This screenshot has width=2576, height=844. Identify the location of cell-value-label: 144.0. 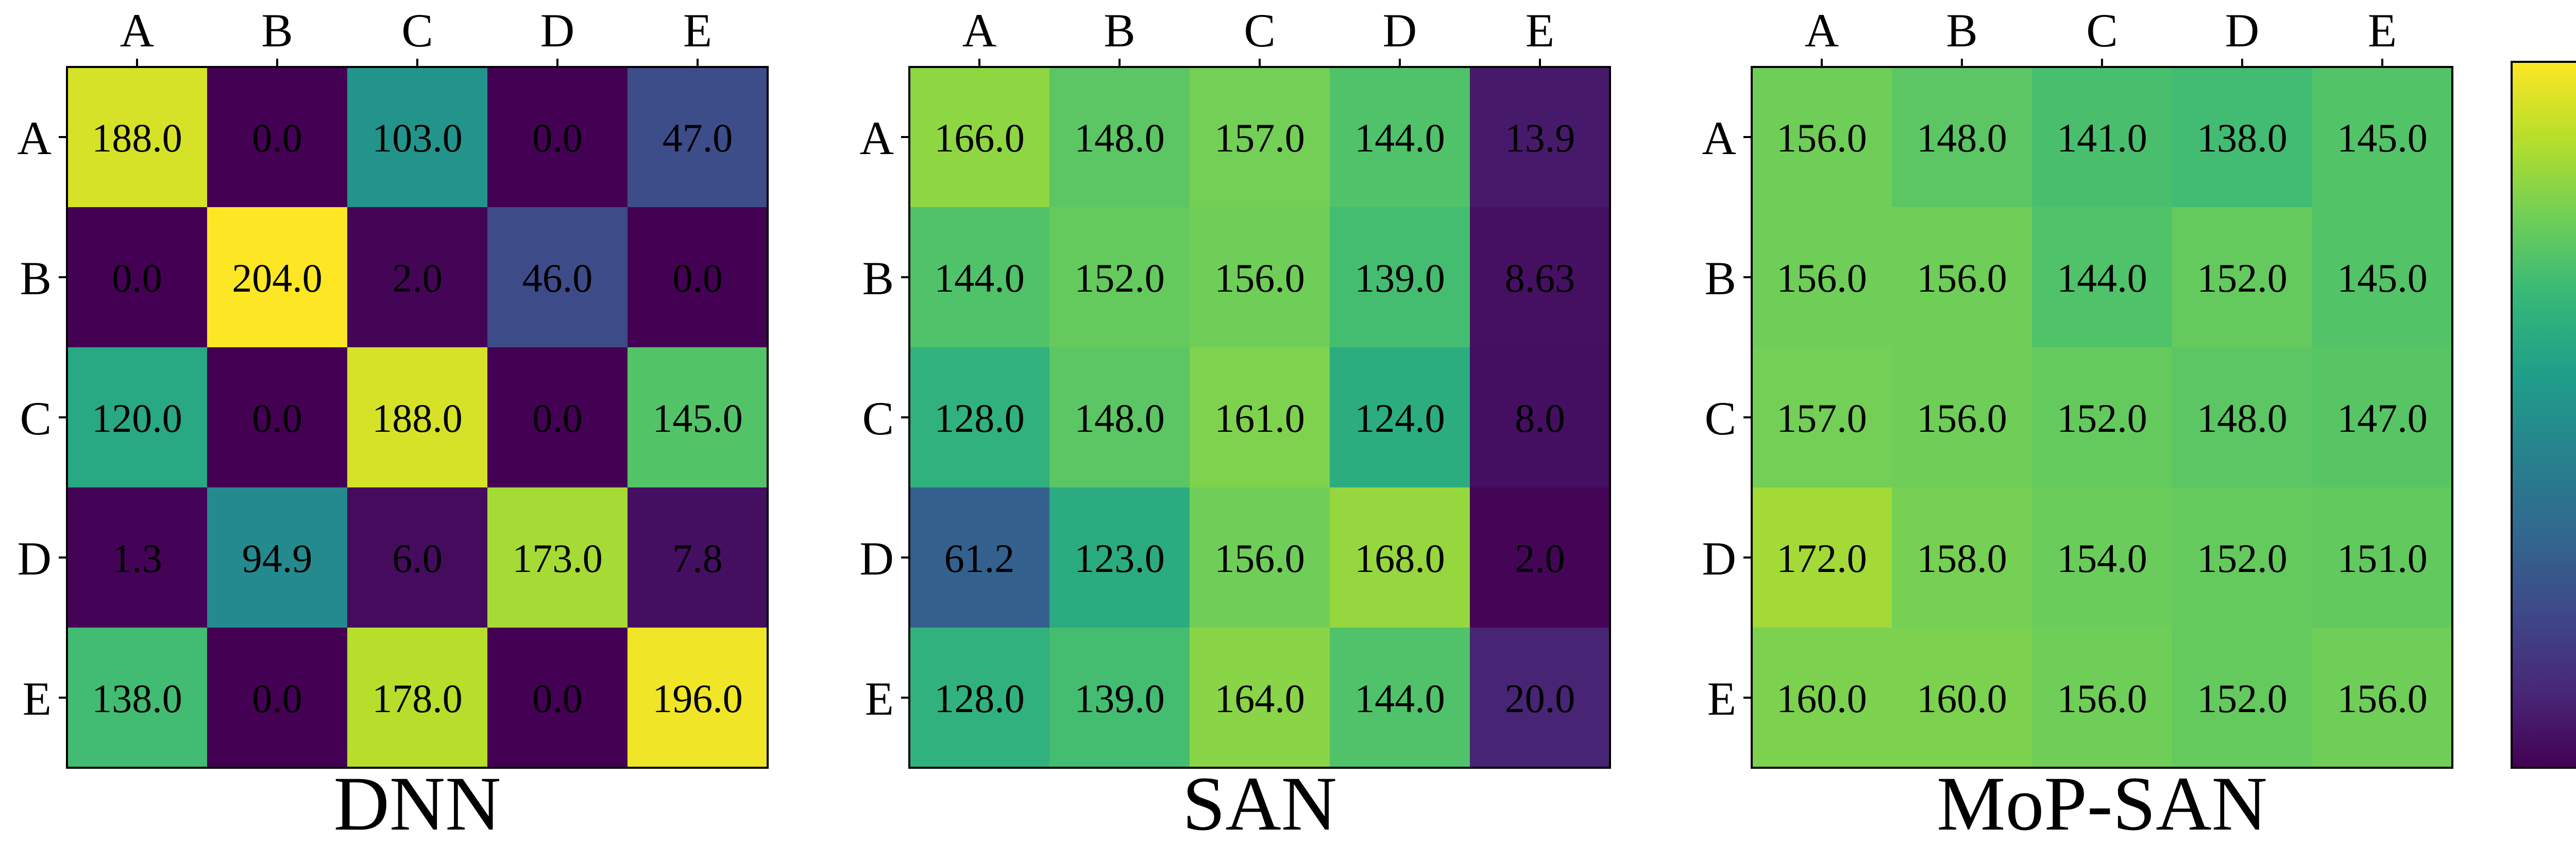
(979, 278).